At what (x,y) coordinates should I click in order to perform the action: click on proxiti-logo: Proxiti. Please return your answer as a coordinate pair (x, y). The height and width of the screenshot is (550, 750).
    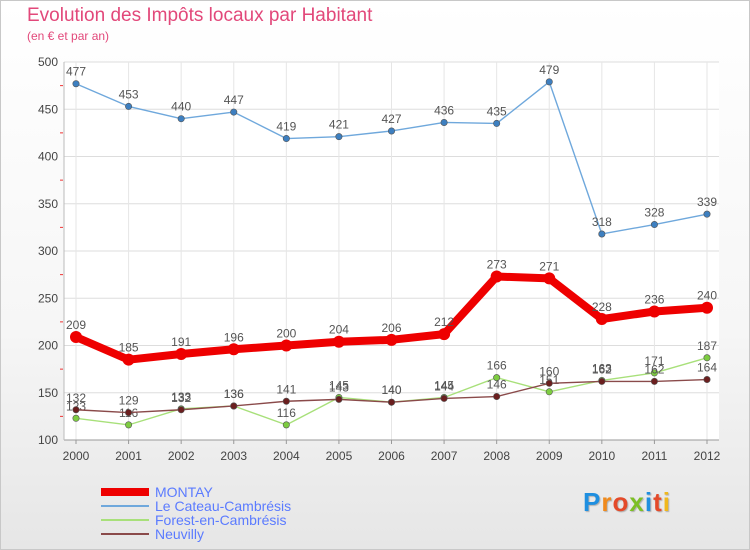
    Looking at the image, I should click on (627, 502).